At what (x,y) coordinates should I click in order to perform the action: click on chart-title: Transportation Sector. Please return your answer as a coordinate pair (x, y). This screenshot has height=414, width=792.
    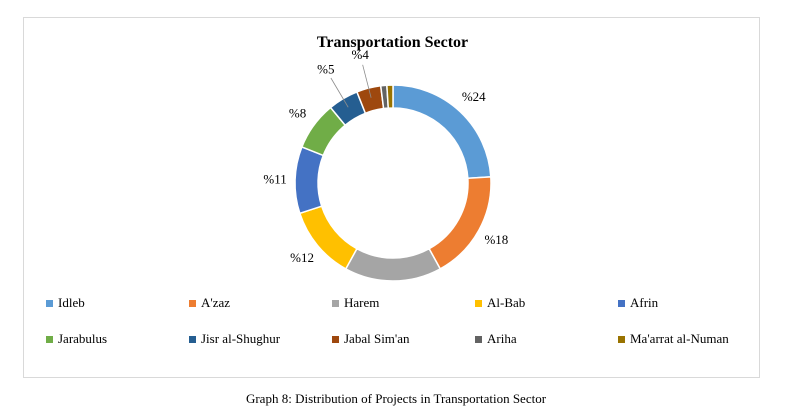
    Looking at the image, I should click on (392, 42).